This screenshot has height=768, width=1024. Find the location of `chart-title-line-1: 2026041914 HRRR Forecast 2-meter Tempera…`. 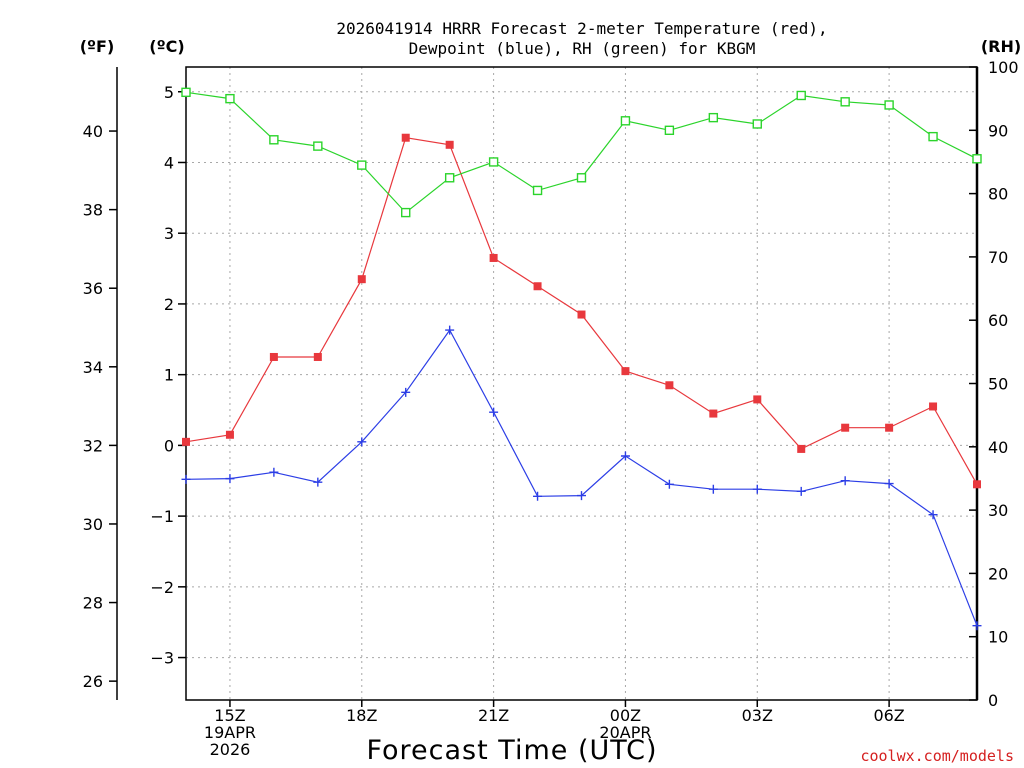

chart-title-line-1: 2026041914 HRRR Forecast 2-meter Tempera… is located at coordinates (581, 28).